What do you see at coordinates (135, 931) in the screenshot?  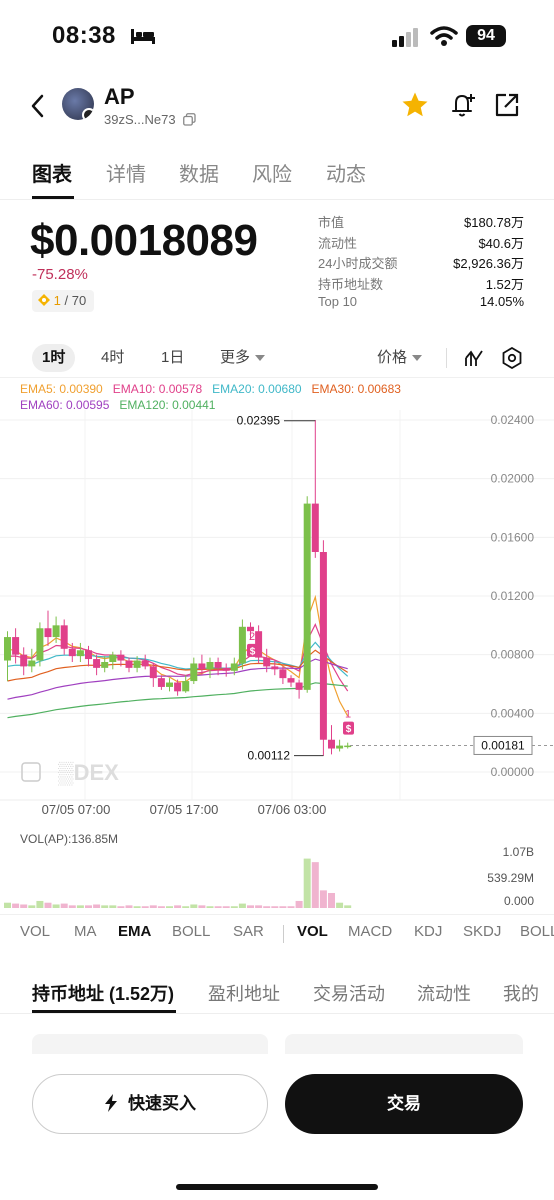 I see `indicator-ema: EMA` at bounding box center [135, 931].